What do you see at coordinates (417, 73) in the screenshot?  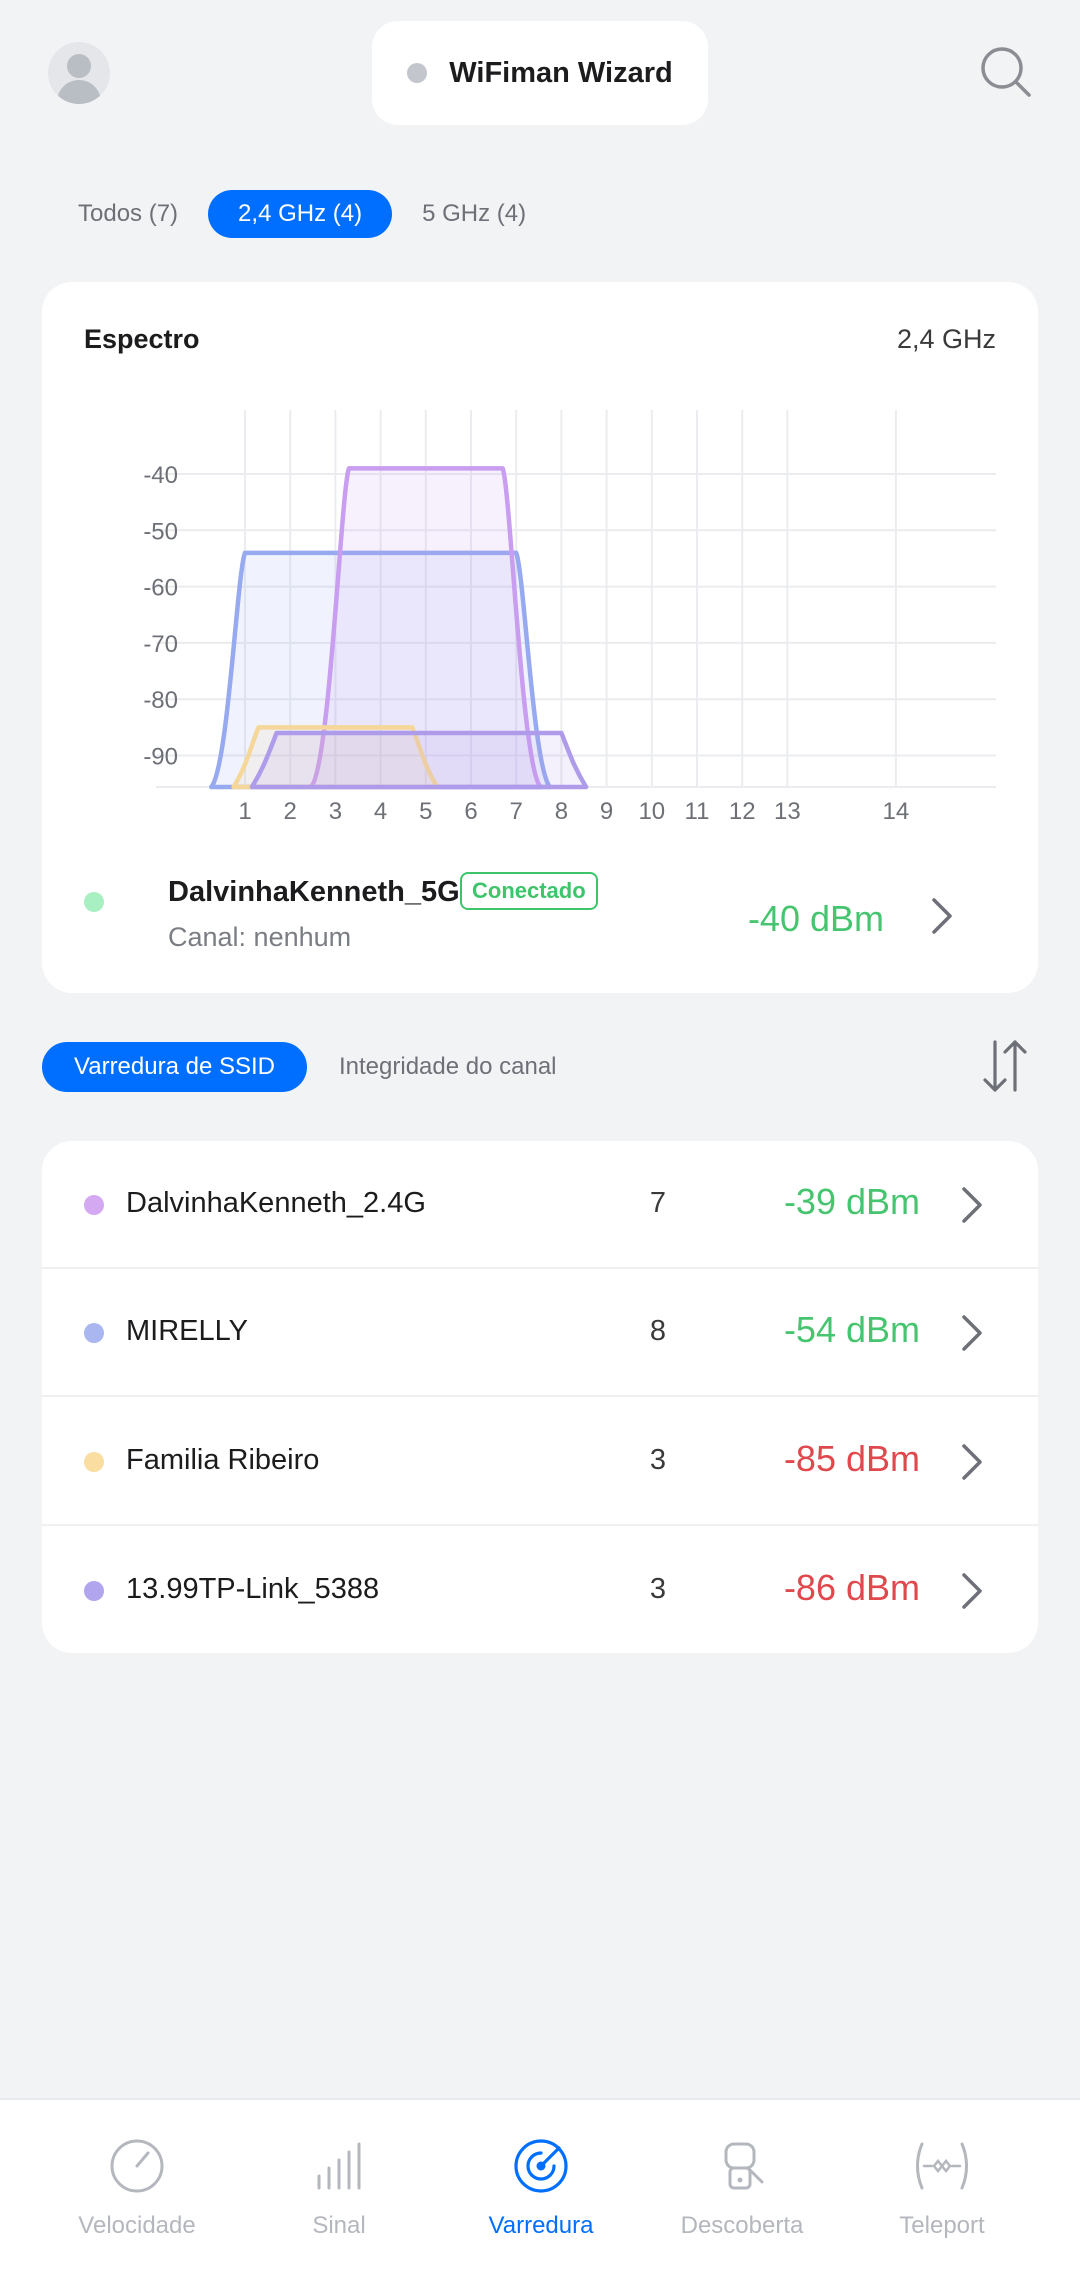 I see `status-dot` at bounding box center [417, 73].